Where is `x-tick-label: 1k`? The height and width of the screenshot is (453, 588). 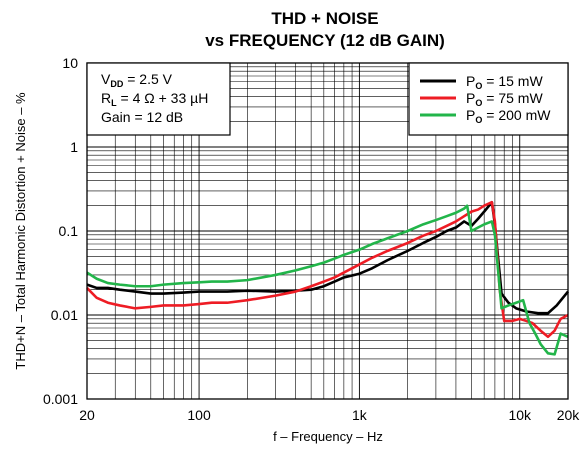
x-tick-label: 1k is located at coordinates (360, 415).